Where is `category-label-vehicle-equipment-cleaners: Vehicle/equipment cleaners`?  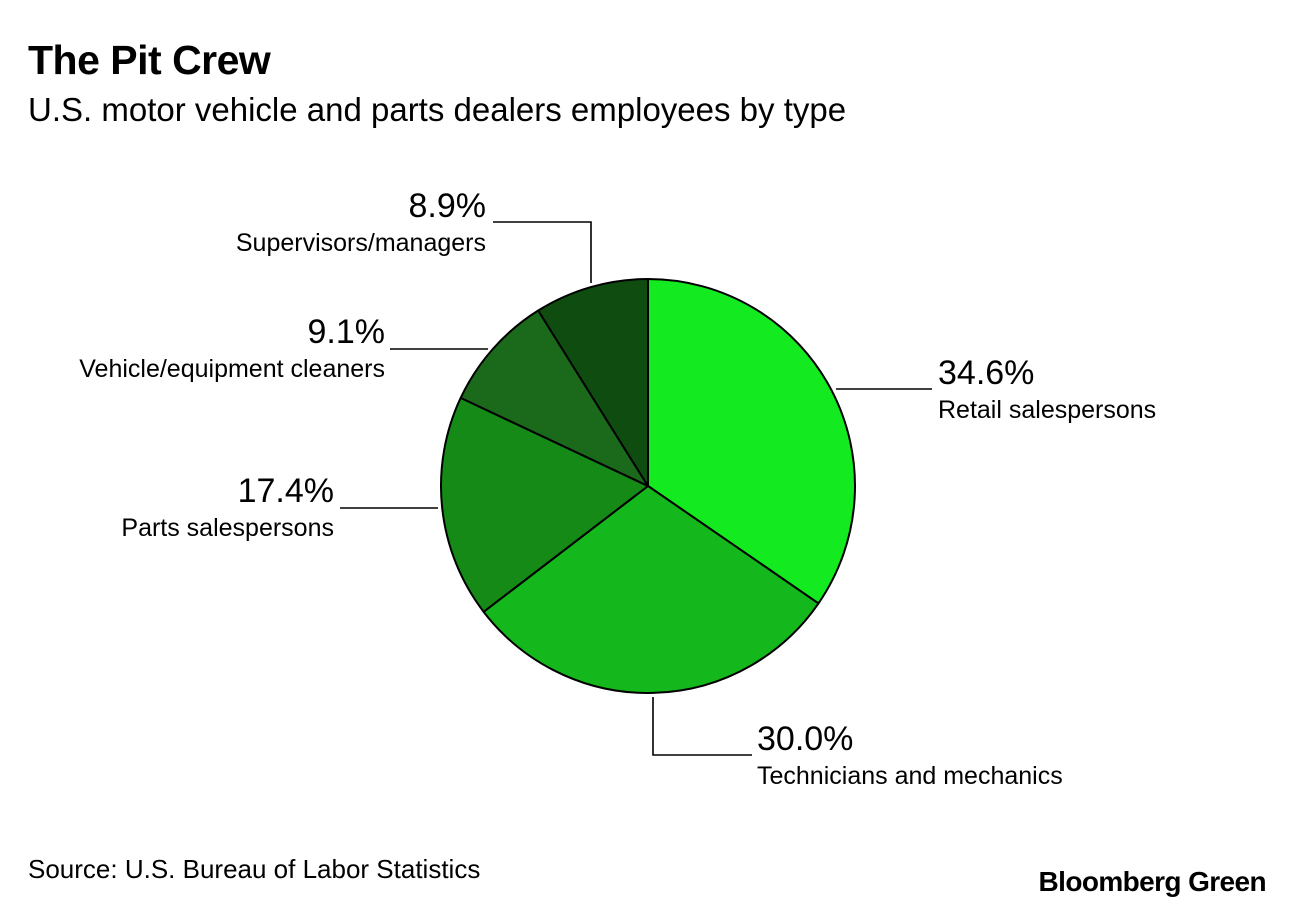 category-label-vehicle-equipment-cleaners: Vehicle/equipment cleaners is located at coordinates (232, 369).